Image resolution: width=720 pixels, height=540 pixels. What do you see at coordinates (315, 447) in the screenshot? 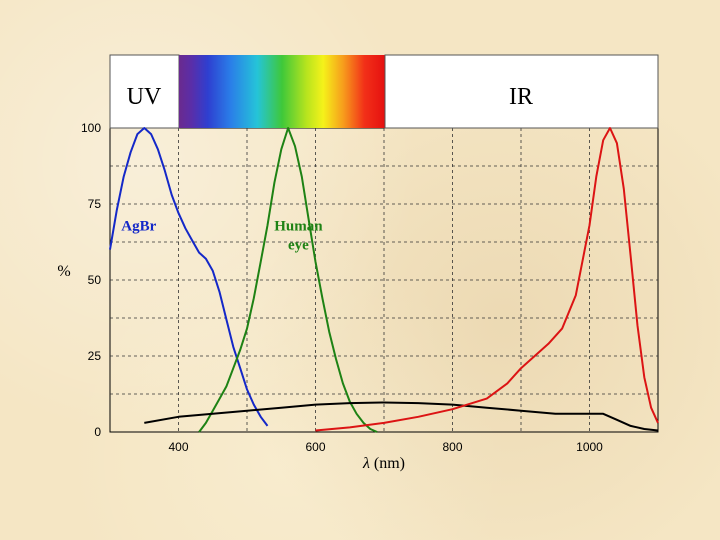
I see `x-tick-label: 600` at bounding box center [315, 447].